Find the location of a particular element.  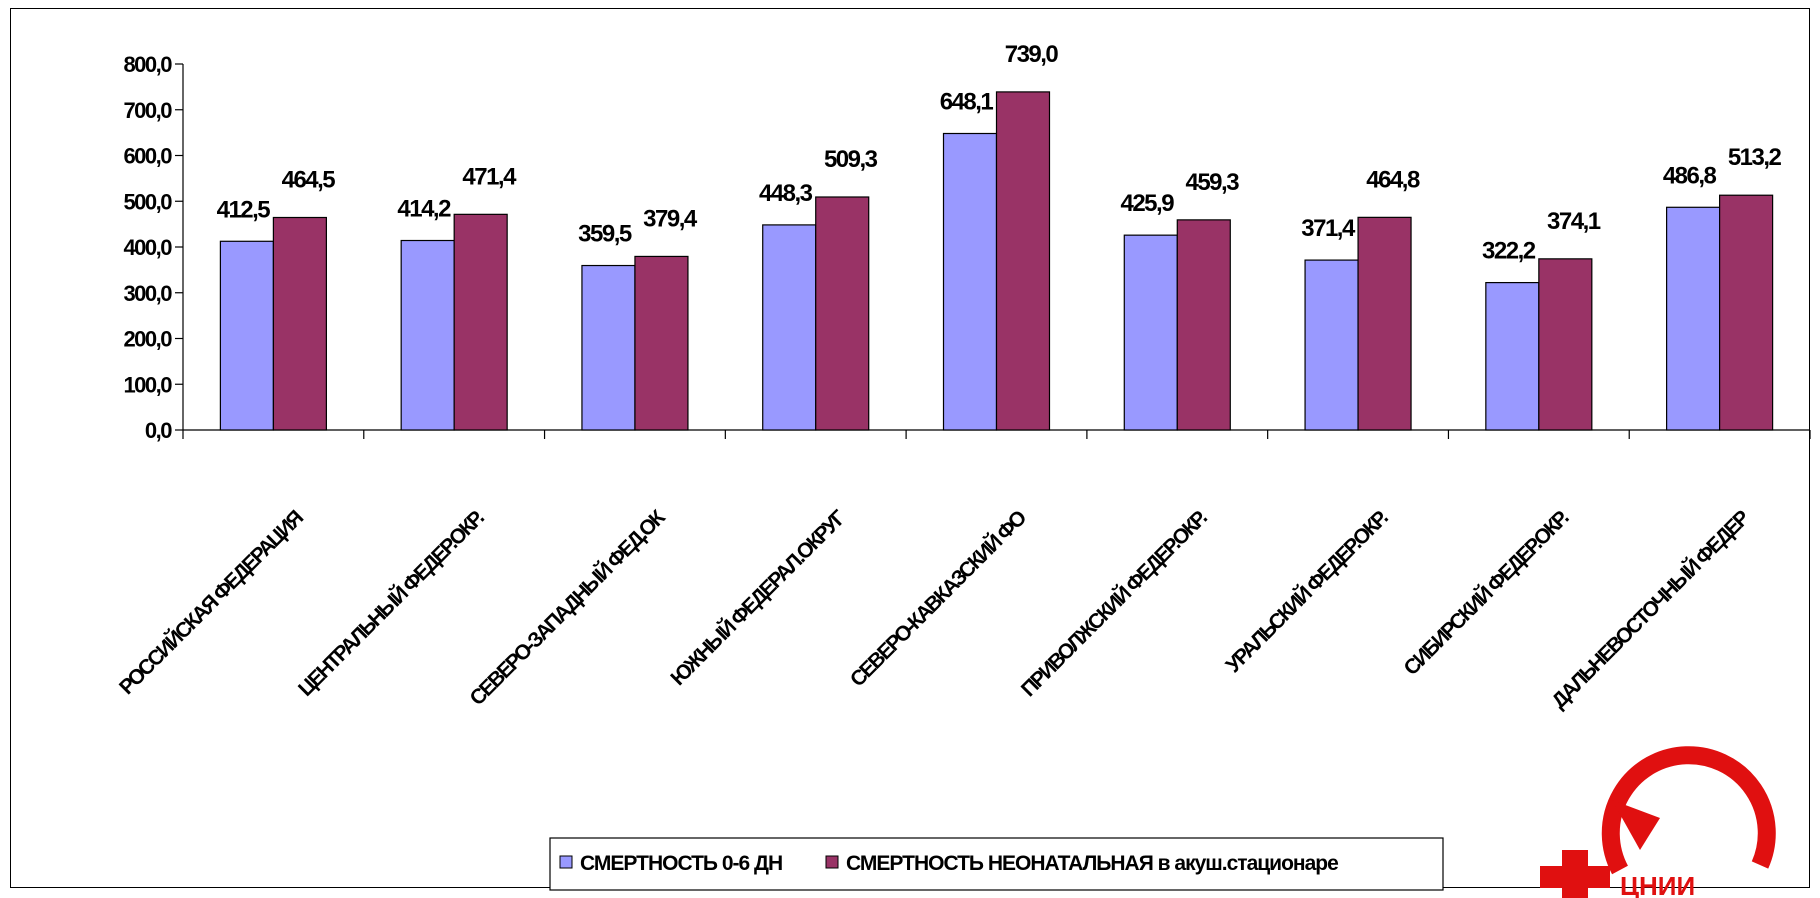

y-tick-label: 200,0 is located at coordinates (147, 339).